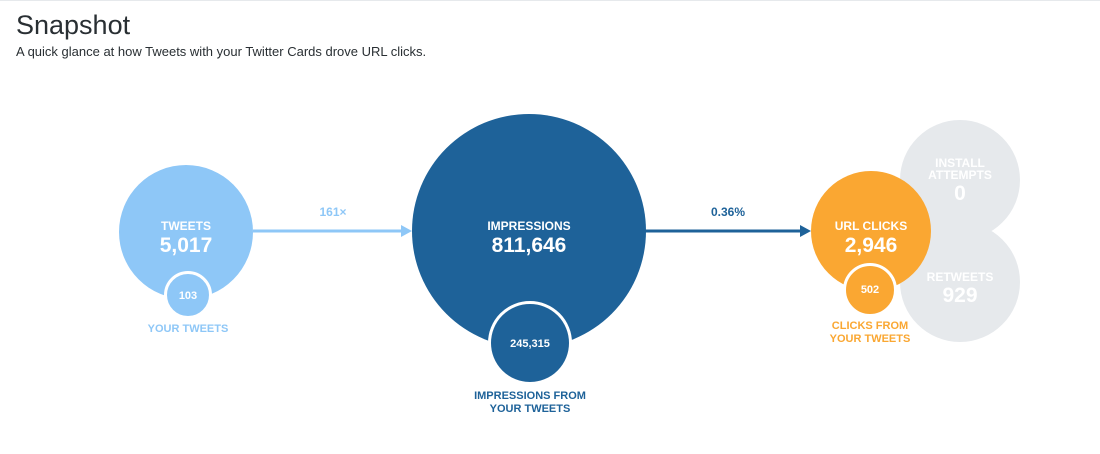 The width and height of the screenshot is (1100, 454). Describe the element at coordinates (960, 295) in the screenshot. I see `retweets-value: 929` at that location.